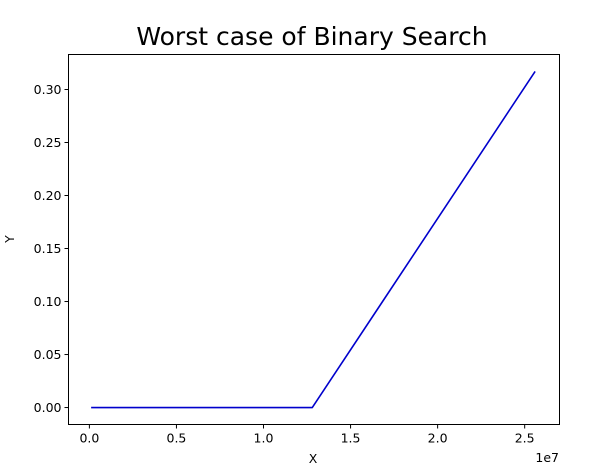 This screenshot has height=474, width=595. What do you see at coordinates (48, 248) in the screenshot?
I see `y-tick-label: 0.15` at bounding box center [48, 248].